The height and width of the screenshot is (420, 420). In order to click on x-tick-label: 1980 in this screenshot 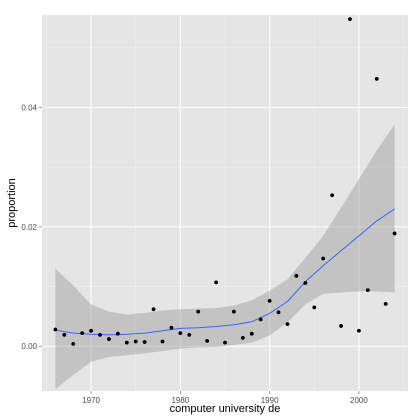, I will do `click(180, 400)`.